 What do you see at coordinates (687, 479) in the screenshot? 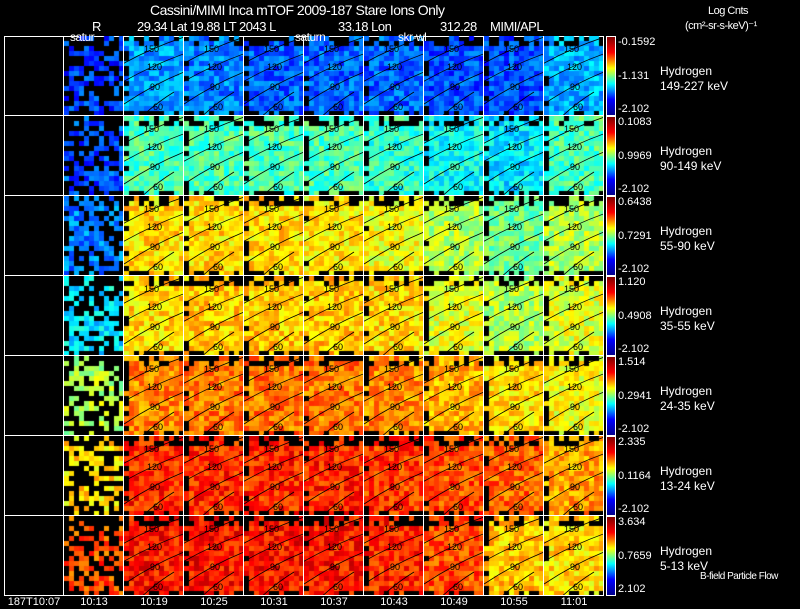
I see `row-label: Hydrogen 13-24 keV` at bounding box center [687, 479].